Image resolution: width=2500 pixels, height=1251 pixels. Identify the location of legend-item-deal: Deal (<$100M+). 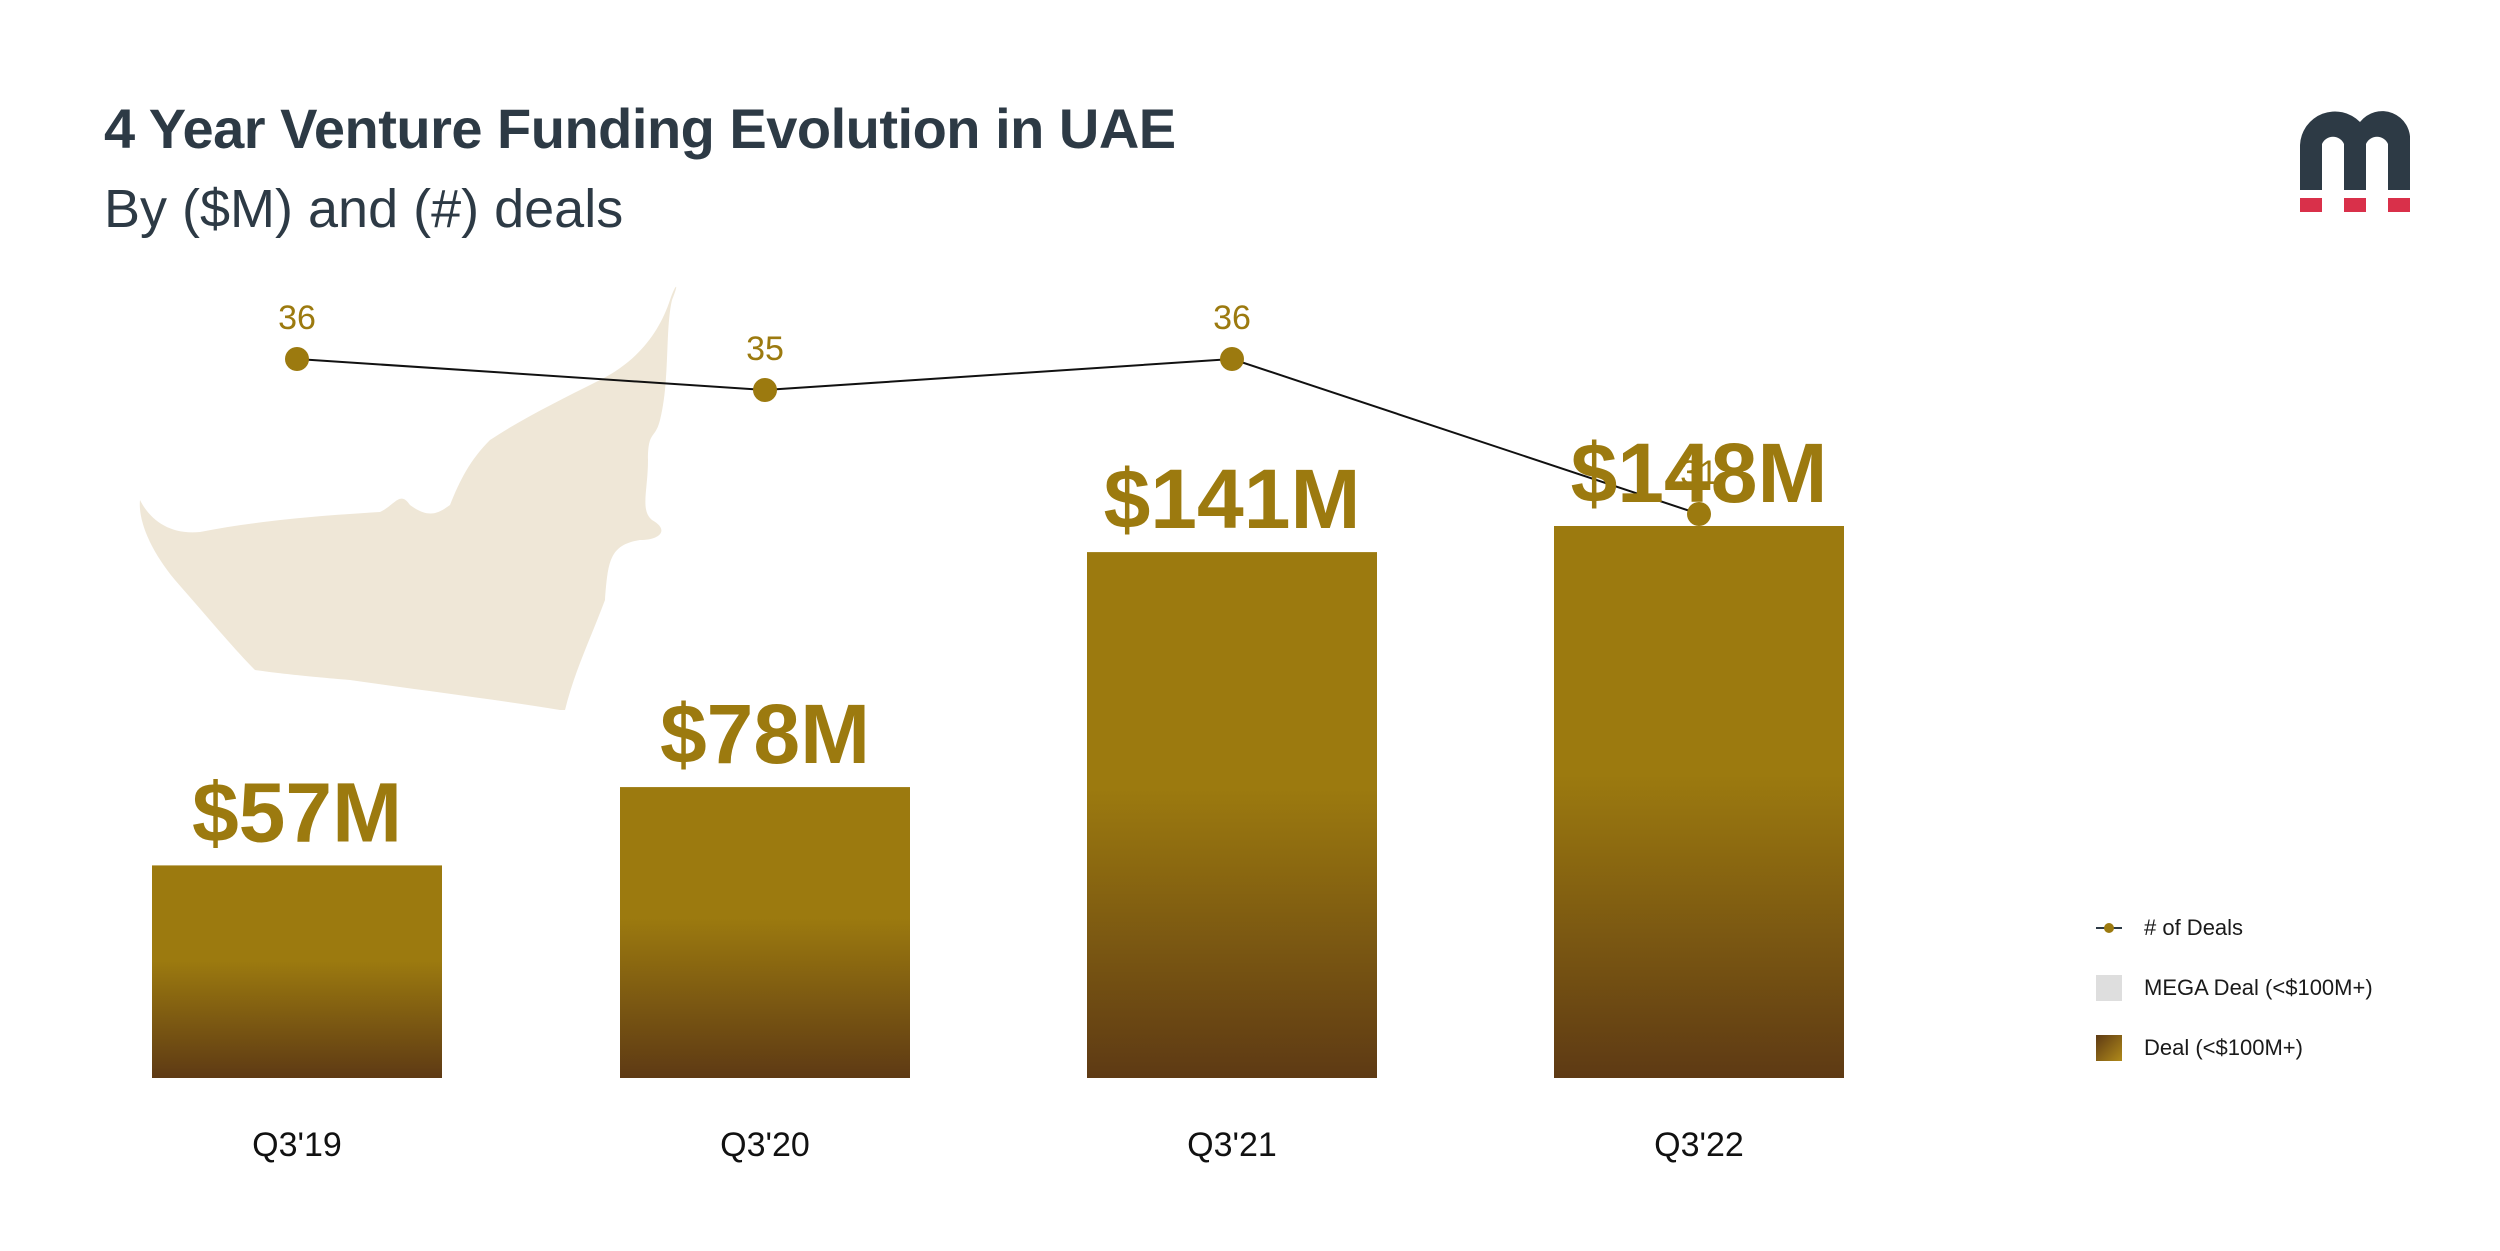
(2234, 1048).